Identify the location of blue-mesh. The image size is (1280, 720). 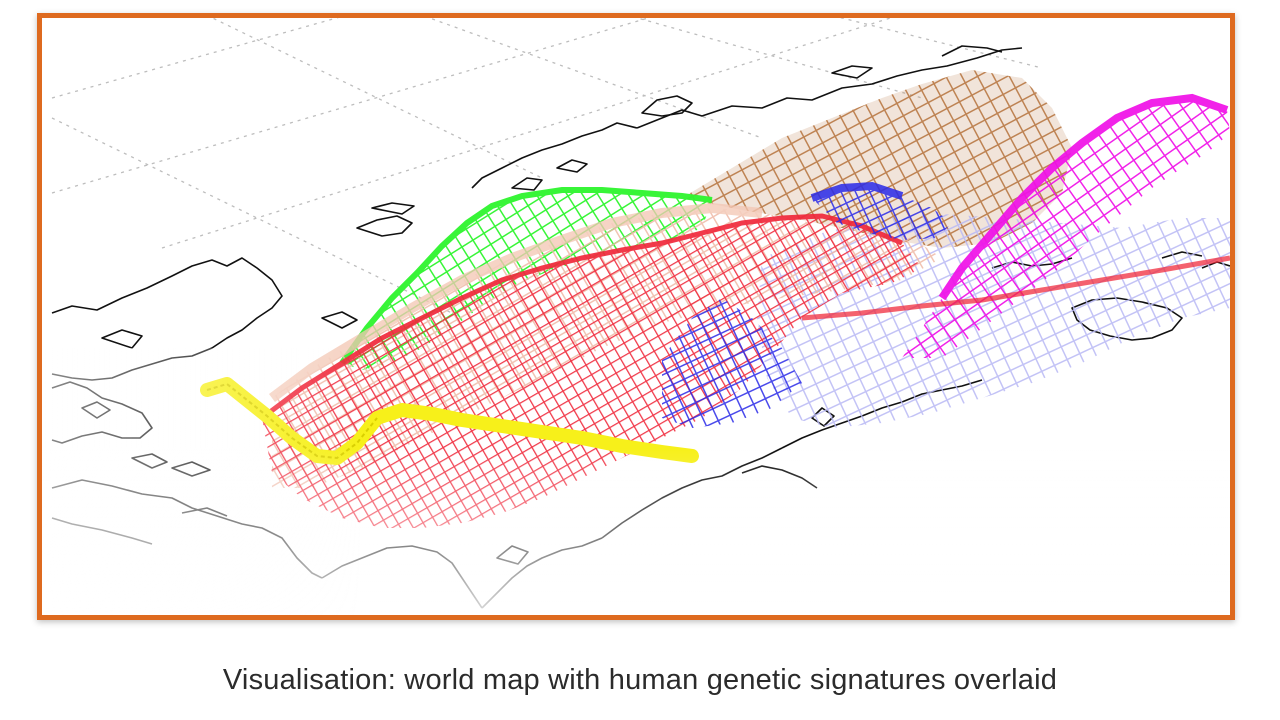
(807, 304).